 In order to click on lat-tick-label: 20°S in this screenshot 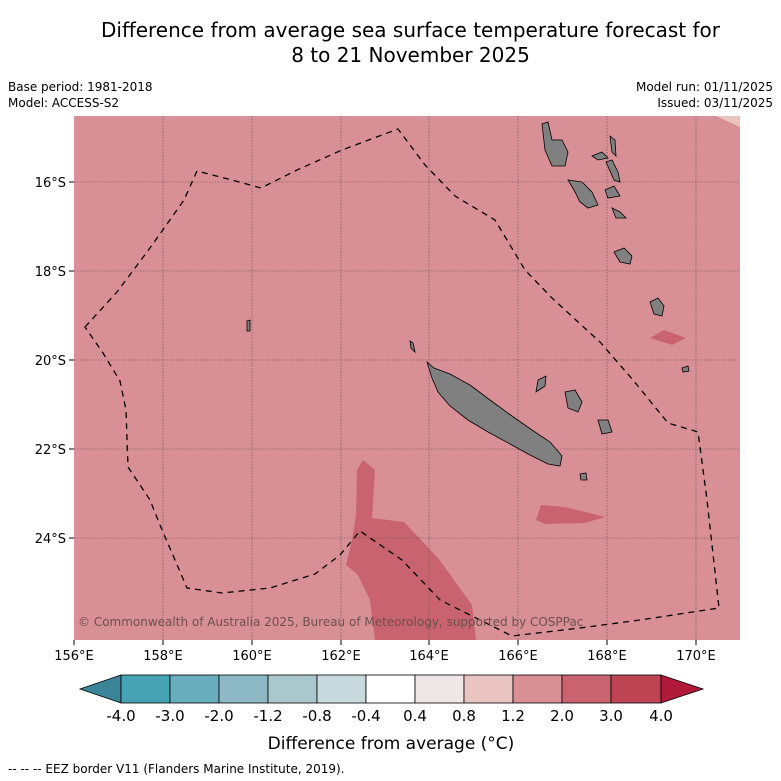, I will do `click(50, 361)`.